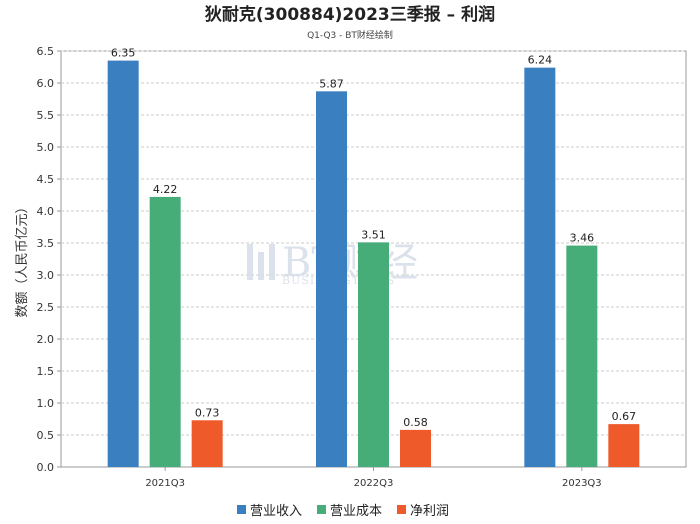  Describe the element at coordinates (46, 435) in the screenshot. I see `y-tick-label: 0.5` at that location.